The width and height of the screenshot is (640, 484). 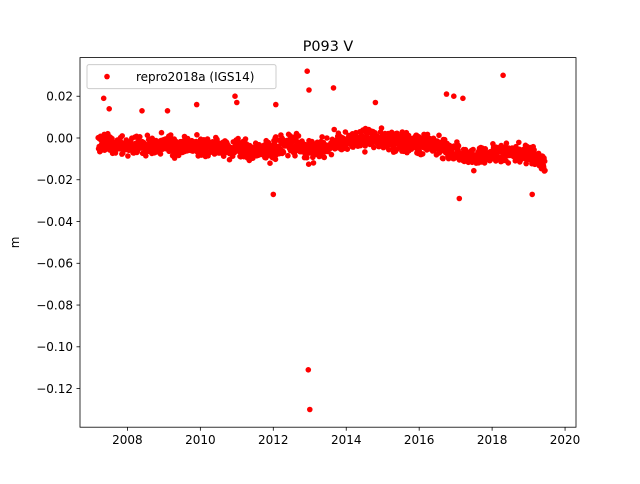 I want to click on legend-entry-label: repro2018a (IGS14), so click(x=195, y=77).